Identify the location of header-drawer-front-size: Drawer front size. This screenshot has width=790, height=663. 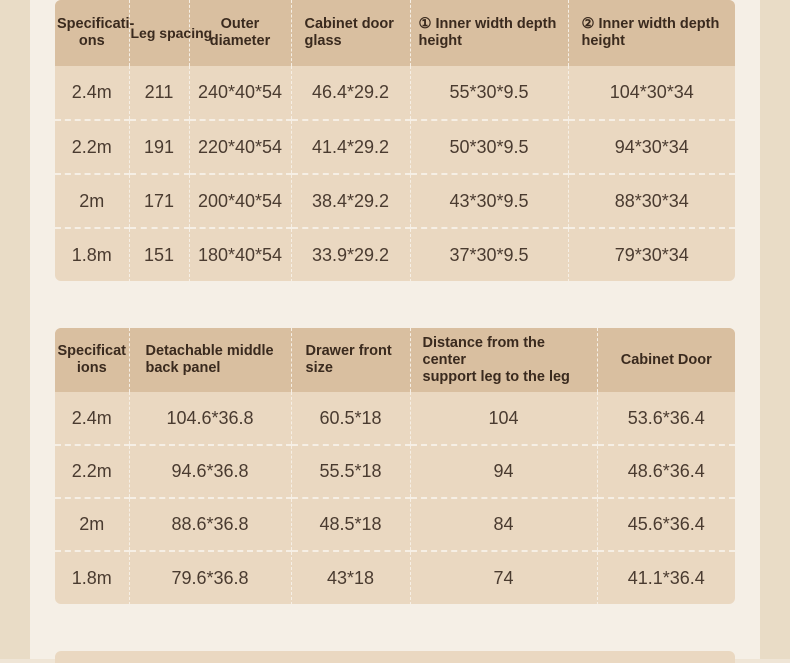
(350, 360).